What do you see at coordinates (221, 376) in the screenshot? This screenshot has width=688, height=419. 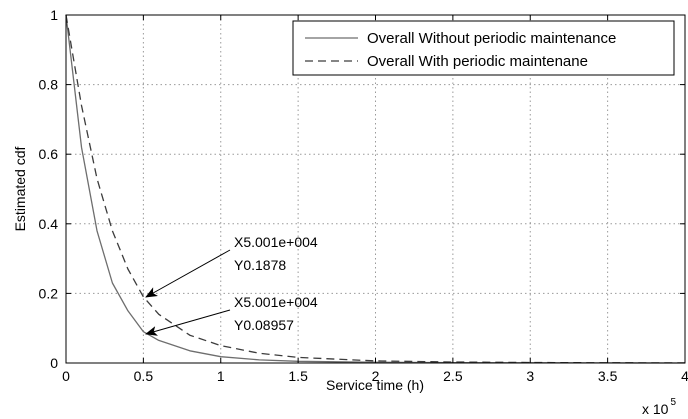 I see `x-tick-label: 1` at bounding box center [221, 376].